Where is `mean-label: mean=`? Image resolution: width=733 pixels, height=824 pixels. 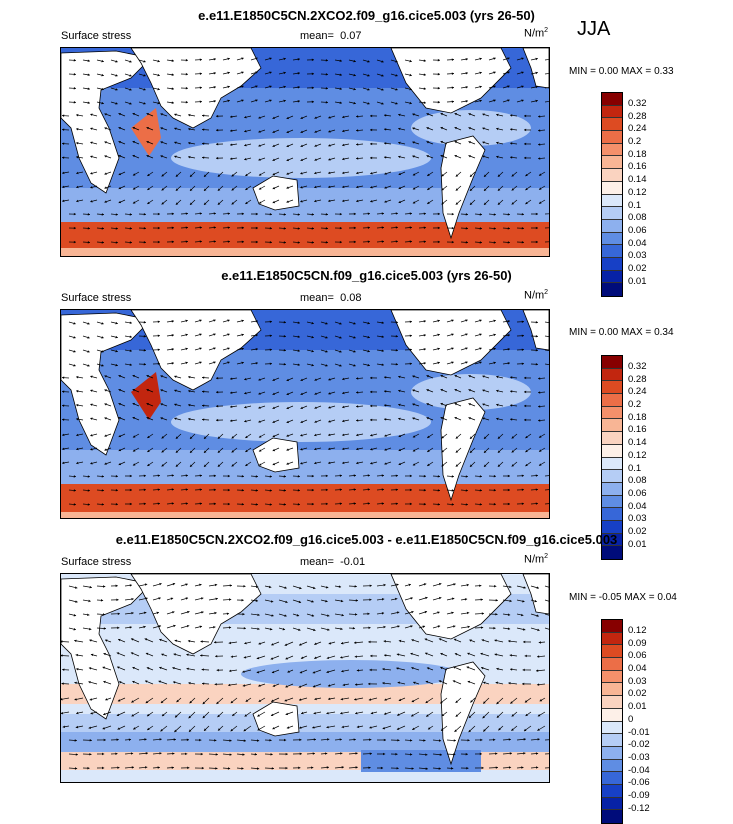
mean-label: mean= is located at coordinates (317, 562).